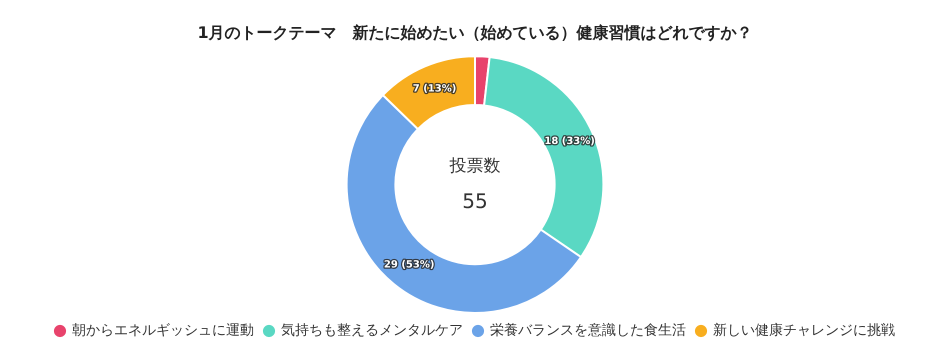 This screenshot has height=348, width=950. Describe the element at coordinates (475, 200) in the screenshot. I see `text: 55` at that location.